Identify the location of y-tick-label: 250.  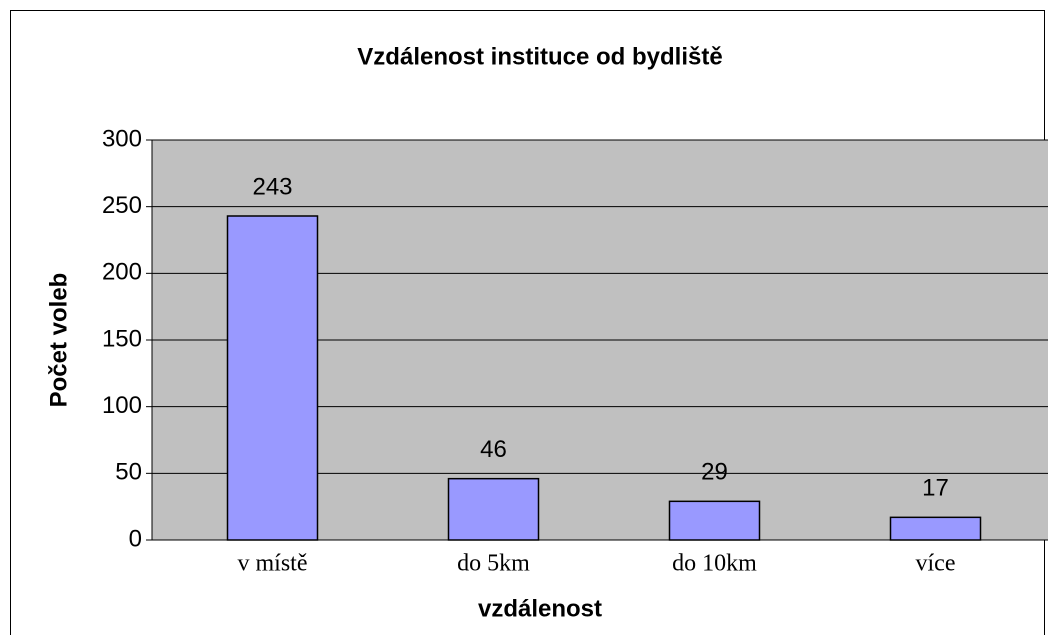
(122, 205).